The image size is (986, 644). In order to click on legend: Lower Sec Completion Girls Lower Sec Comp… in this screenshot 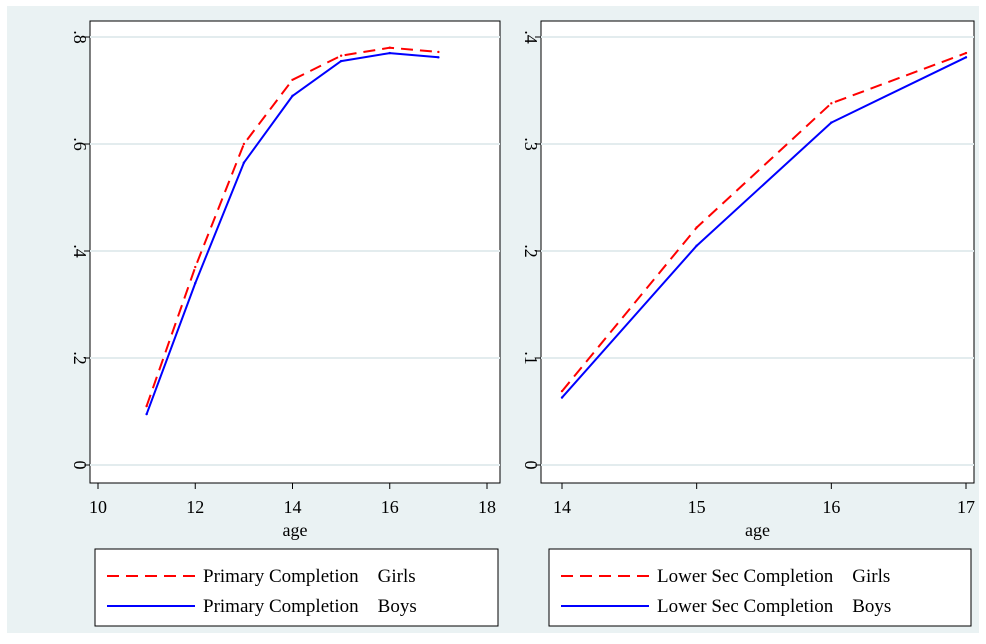, I will do `click(760, 587)`.